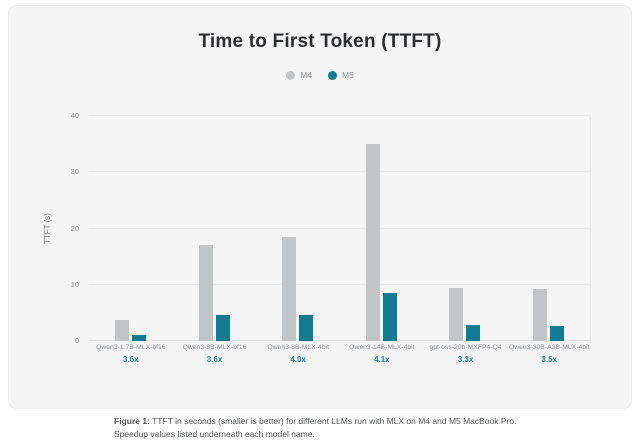  What do you see at coordinates (76, 340) in the screenshot?
I see `y-tick-label-0: 0` at bounding box center [76, 340].